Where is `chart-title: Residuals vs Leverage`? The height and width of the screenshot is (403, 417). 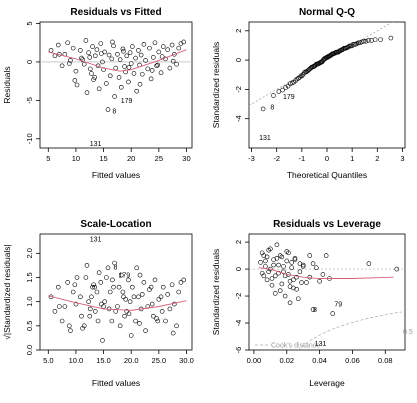 chart-title: Residuals vs Leverage is located at coordinates (327, 224).